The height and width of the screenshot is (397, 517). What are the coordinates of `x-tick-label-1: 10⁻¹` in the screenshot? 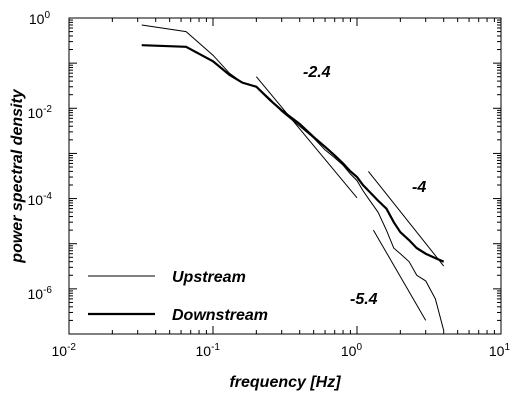 It's located at (208, 350).